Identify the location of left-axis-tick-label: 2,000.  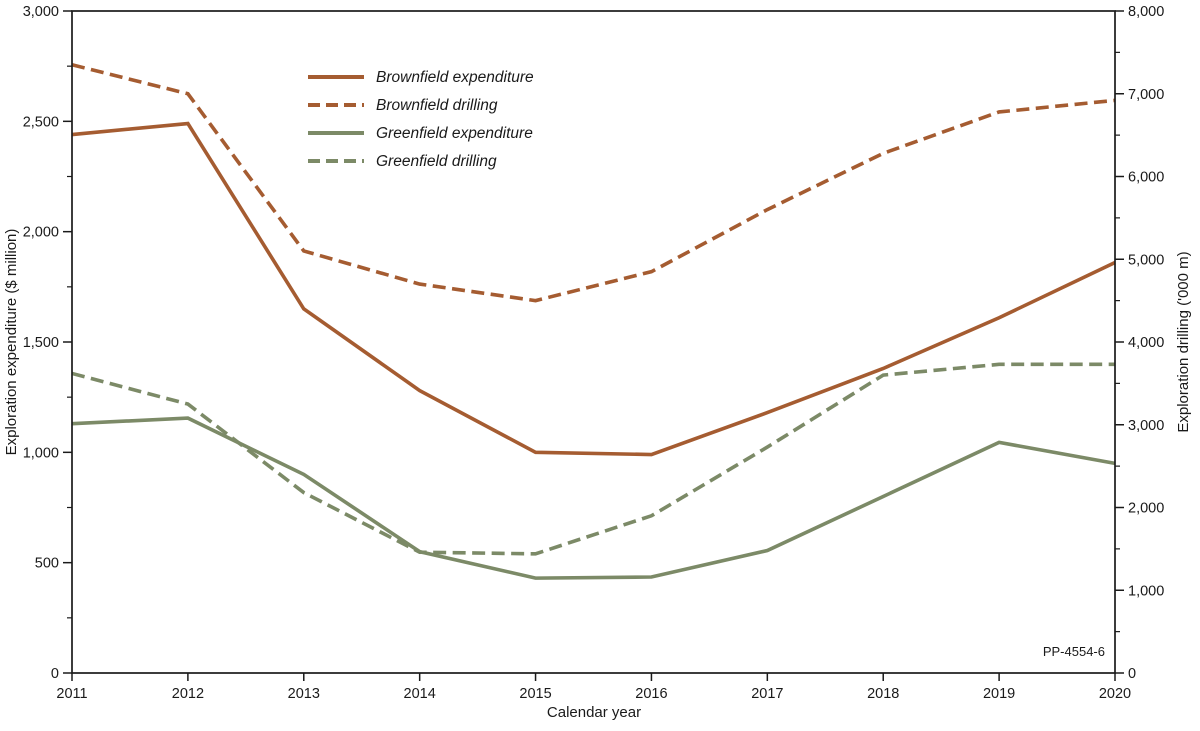
(41, 233).